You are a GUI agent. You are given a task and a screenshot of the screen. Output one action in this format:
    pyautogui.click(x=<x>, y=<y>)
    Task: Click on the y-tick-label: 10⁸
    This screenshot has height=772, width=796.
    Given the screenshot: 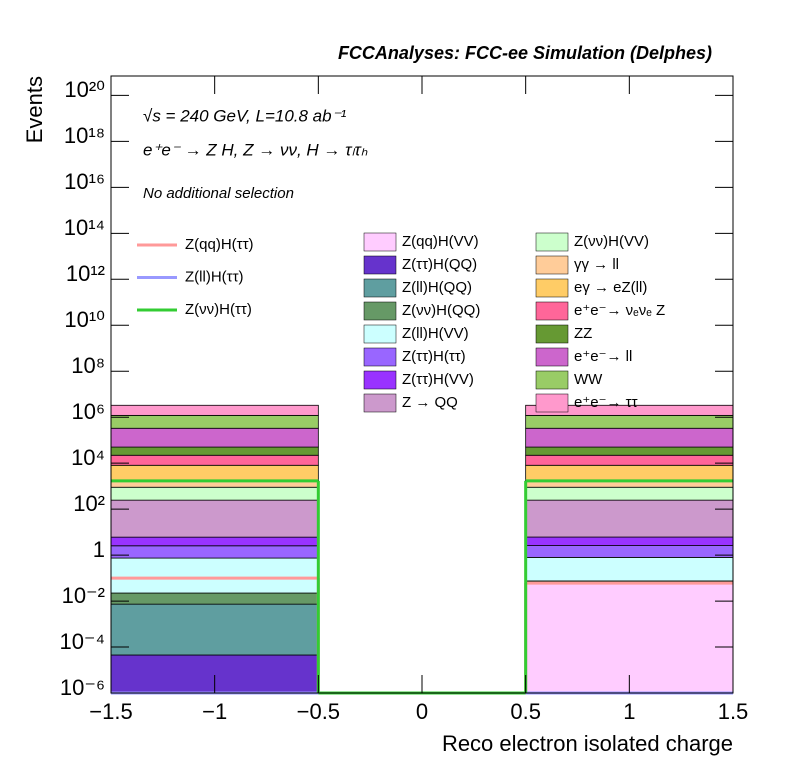 What is the action you would take?
    pyautogui.click(x=88, y=365)
    